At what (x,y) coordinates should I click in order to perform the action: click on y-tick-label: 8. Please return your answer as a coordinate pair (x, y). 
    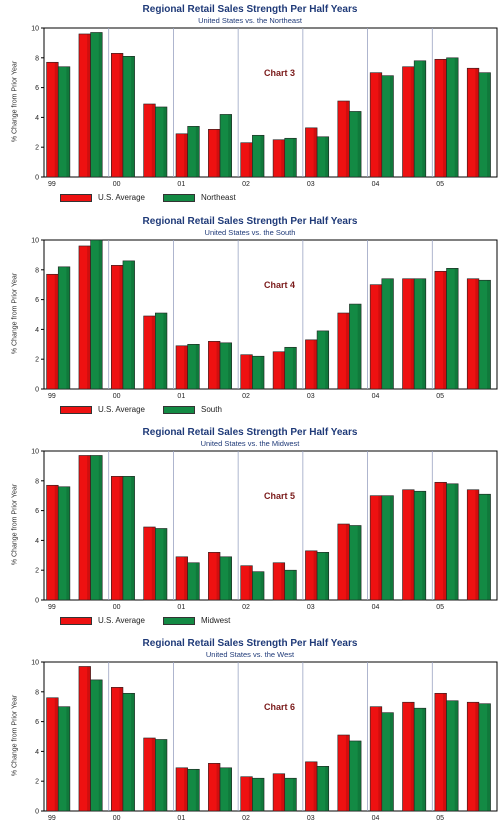
    Looking at the image, I should click on (37, 481).